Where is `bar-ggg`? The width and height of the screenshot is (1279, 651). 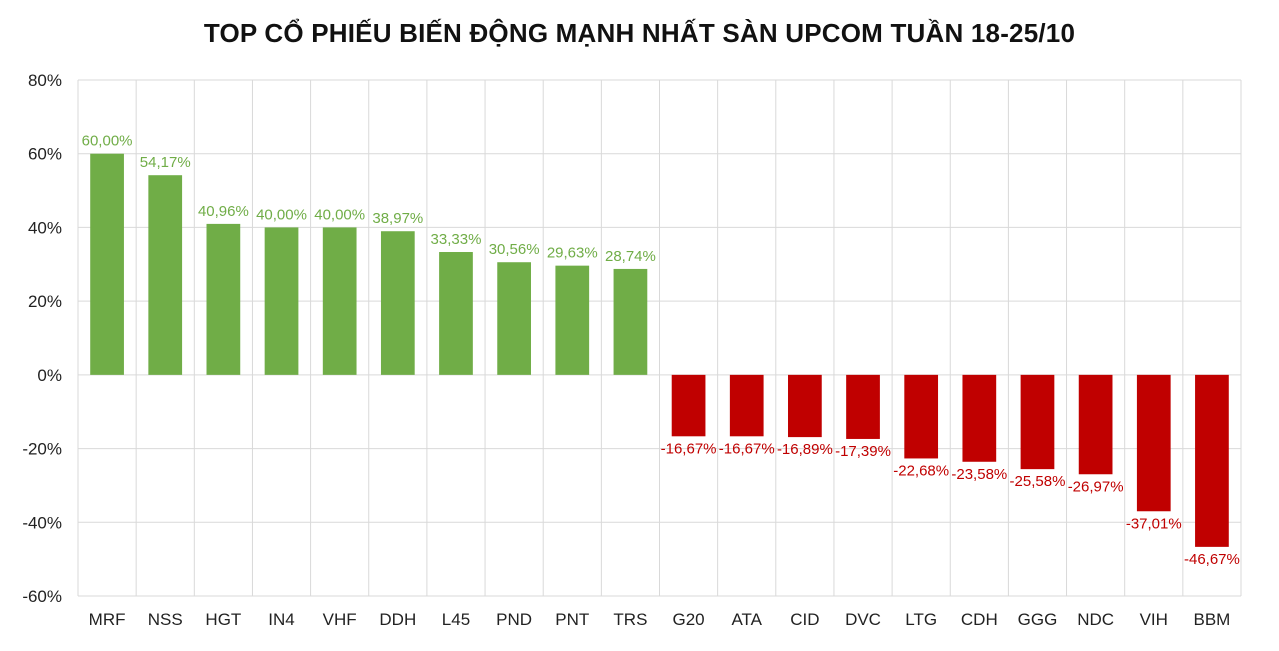
bar-ggg is located at coordinates (1037, 422).